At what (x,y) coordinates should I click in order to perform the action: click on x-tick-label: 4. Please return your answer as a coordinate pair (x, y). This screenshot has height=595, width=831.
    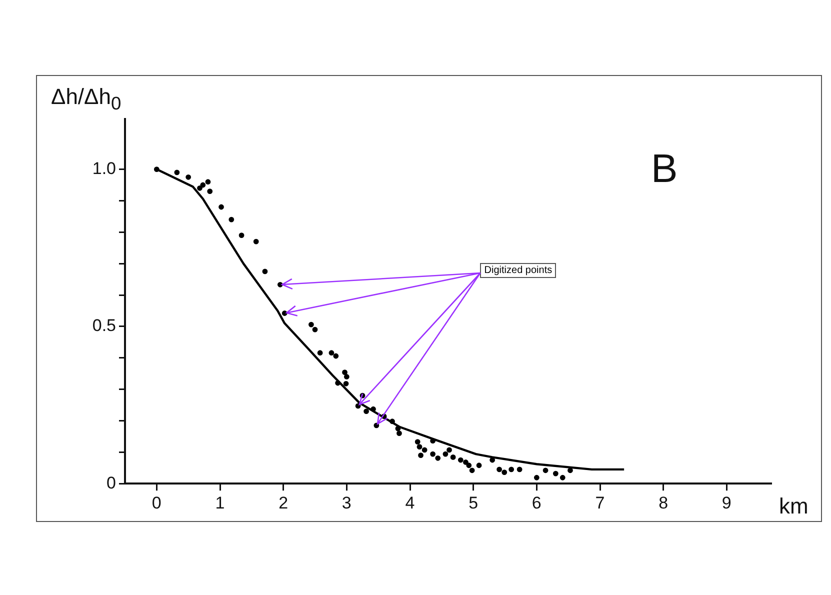
    Looking at the image, I should click on (410, 502).